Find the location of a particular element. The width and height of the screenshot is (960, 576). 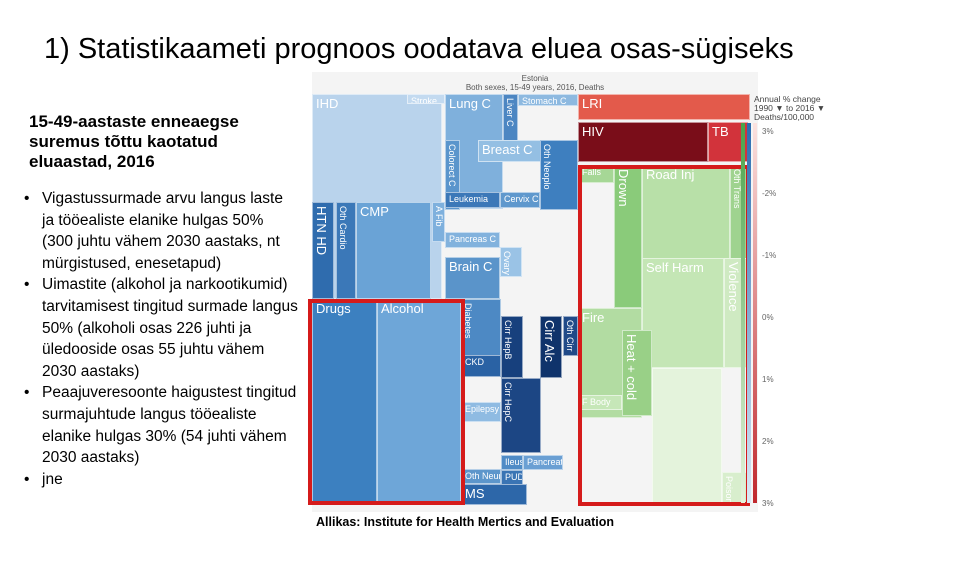

treemap-cell-drown: Drown is located at coordinates (628, 236).